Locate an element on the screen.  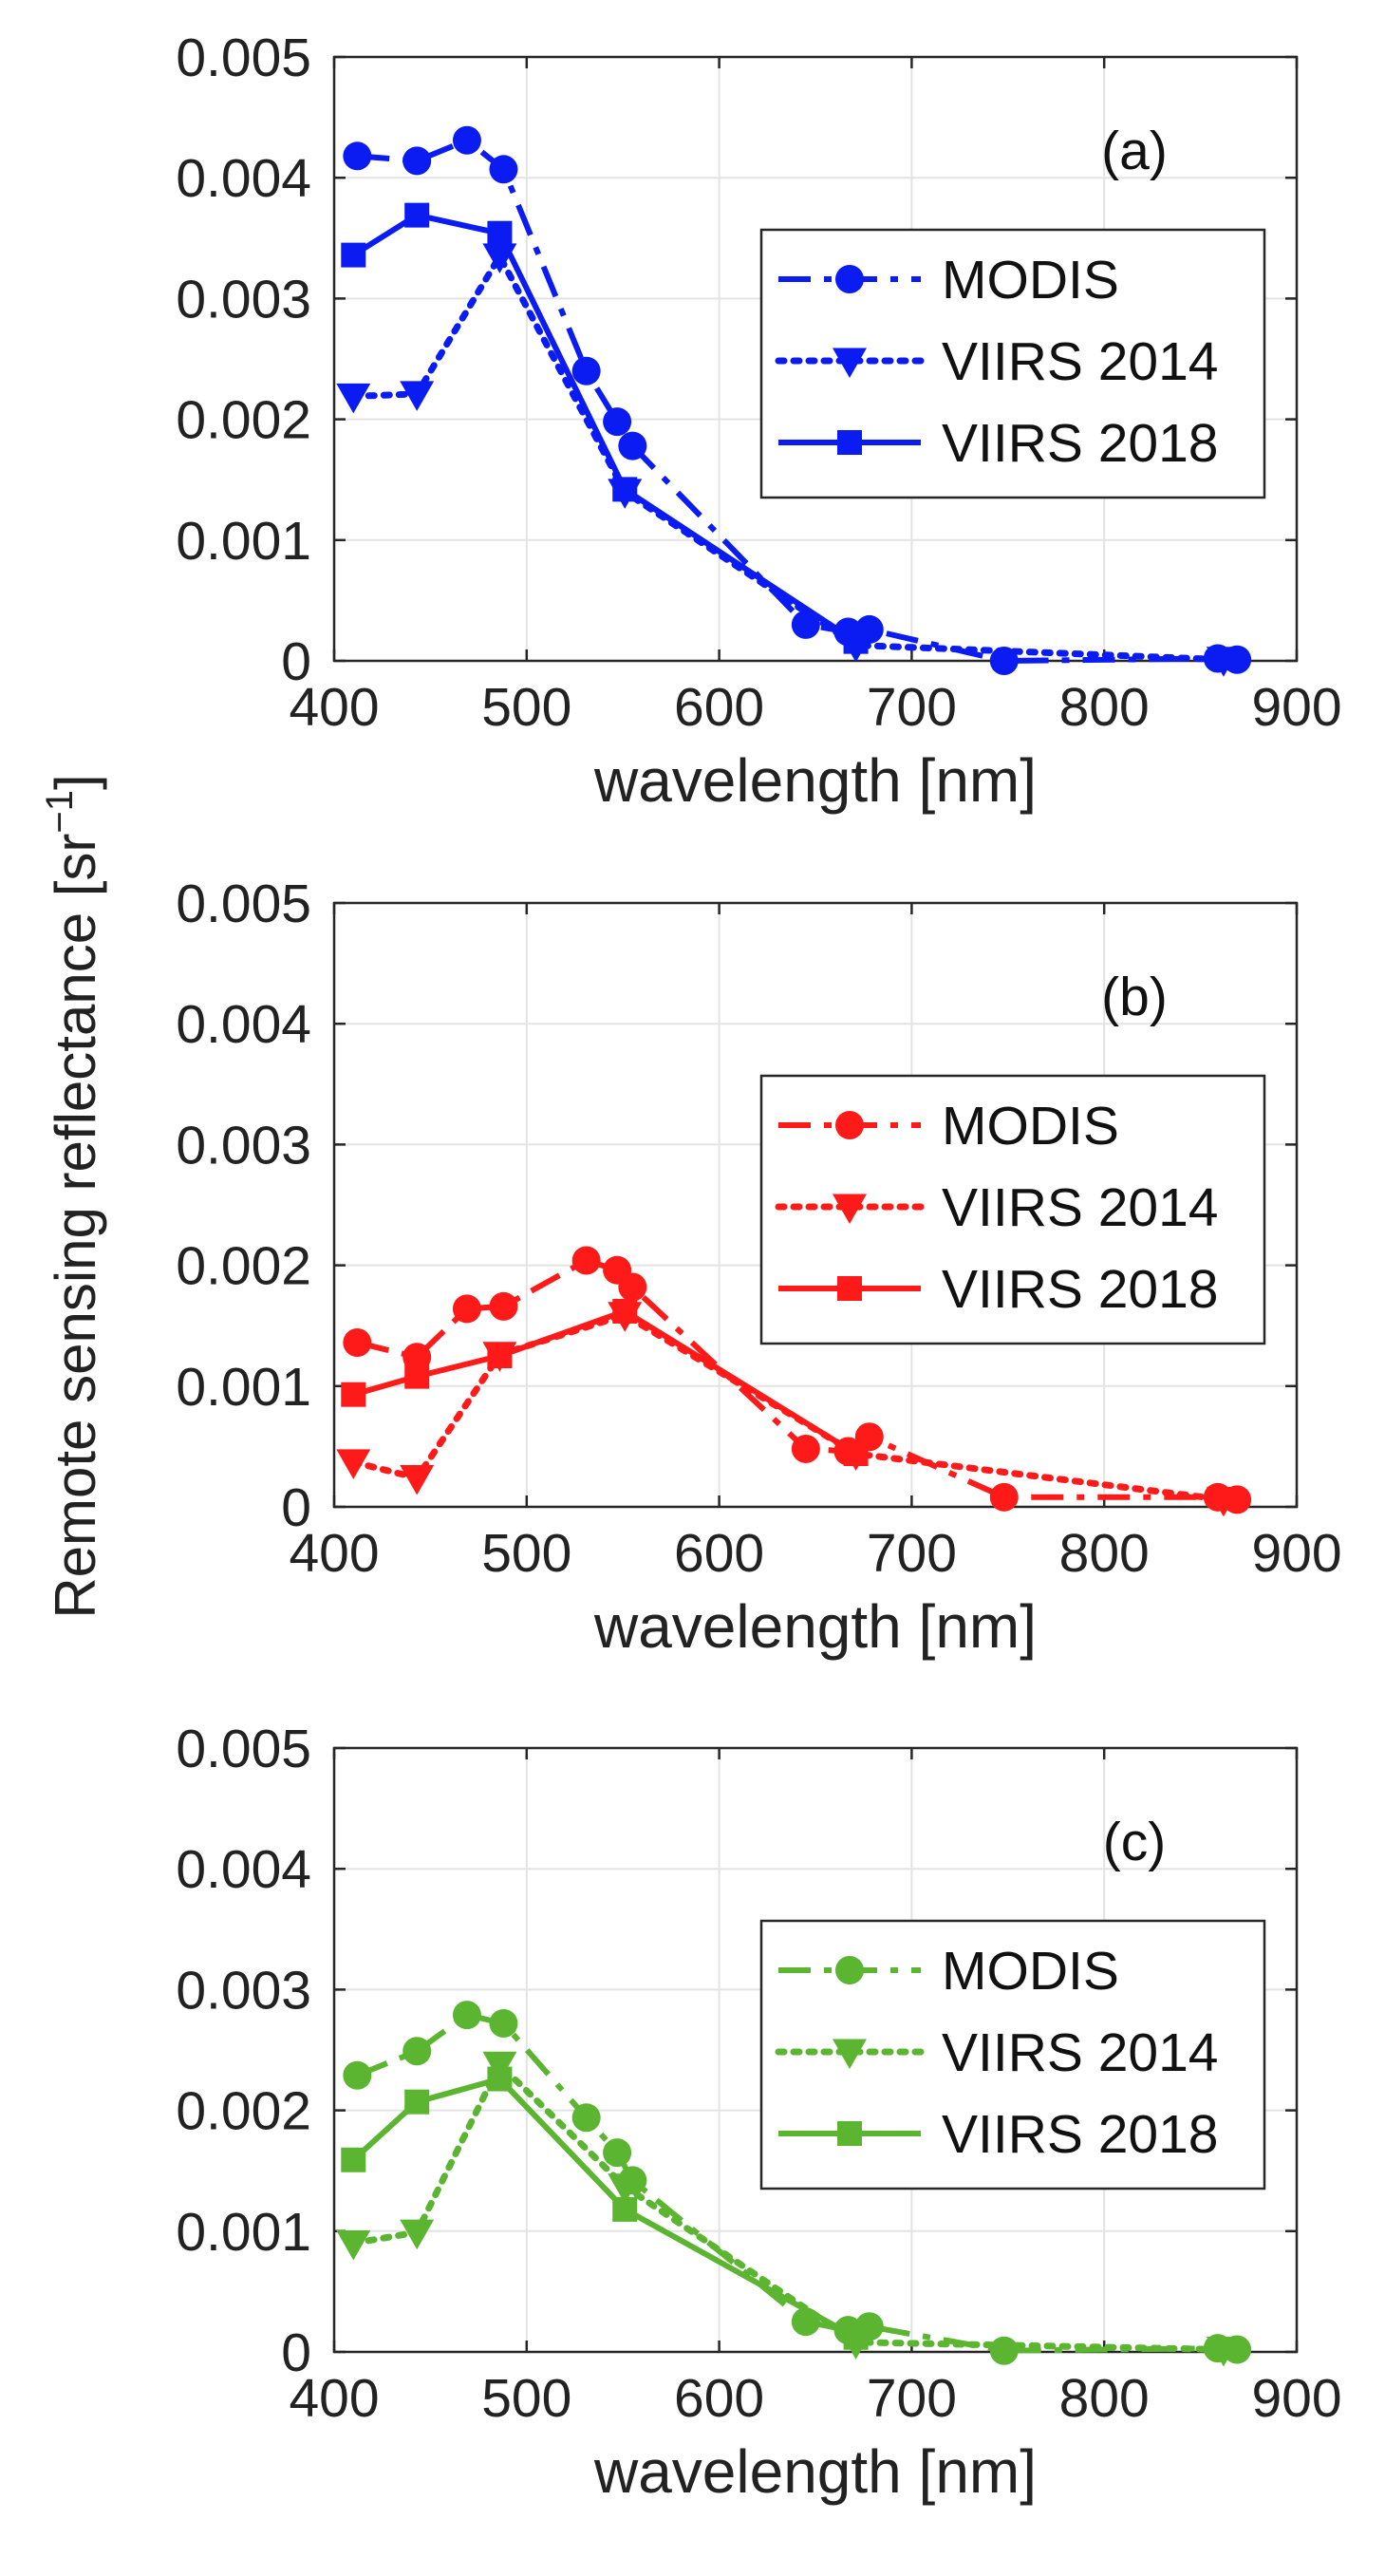
series-modis is located at coordinates (798, 2183).